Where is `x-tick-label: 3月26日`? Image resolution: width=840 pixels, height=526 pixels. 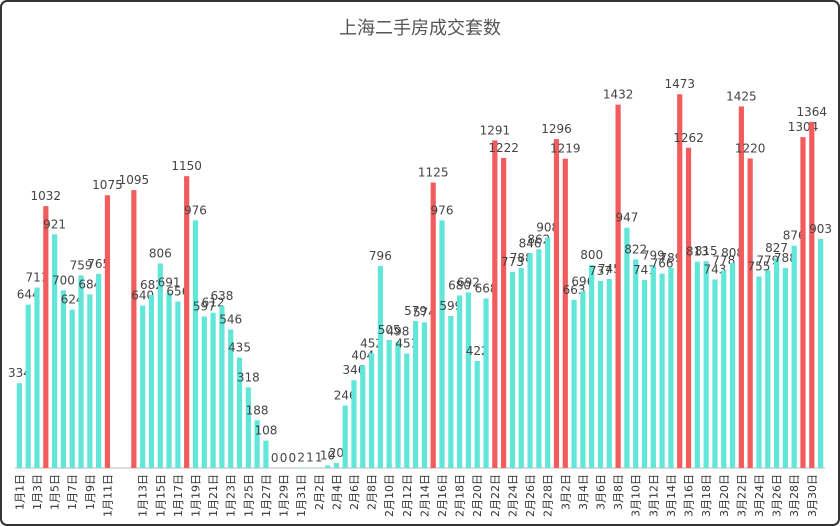
x-tick-label: 3月26日 is located at coordinates (777, 495).